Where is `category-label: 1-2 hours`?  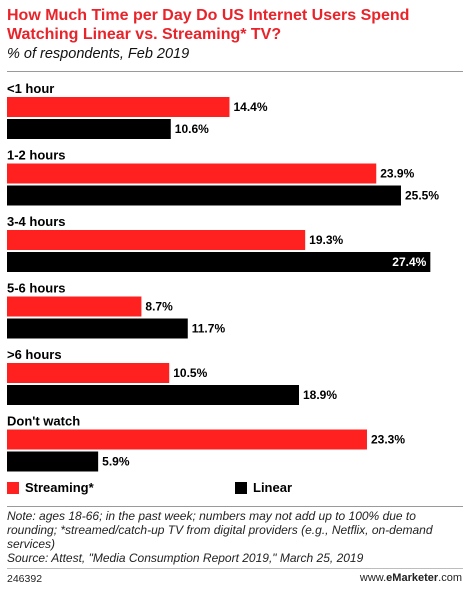
category-label: 1-2 hours is located at coordinates (36, 155).